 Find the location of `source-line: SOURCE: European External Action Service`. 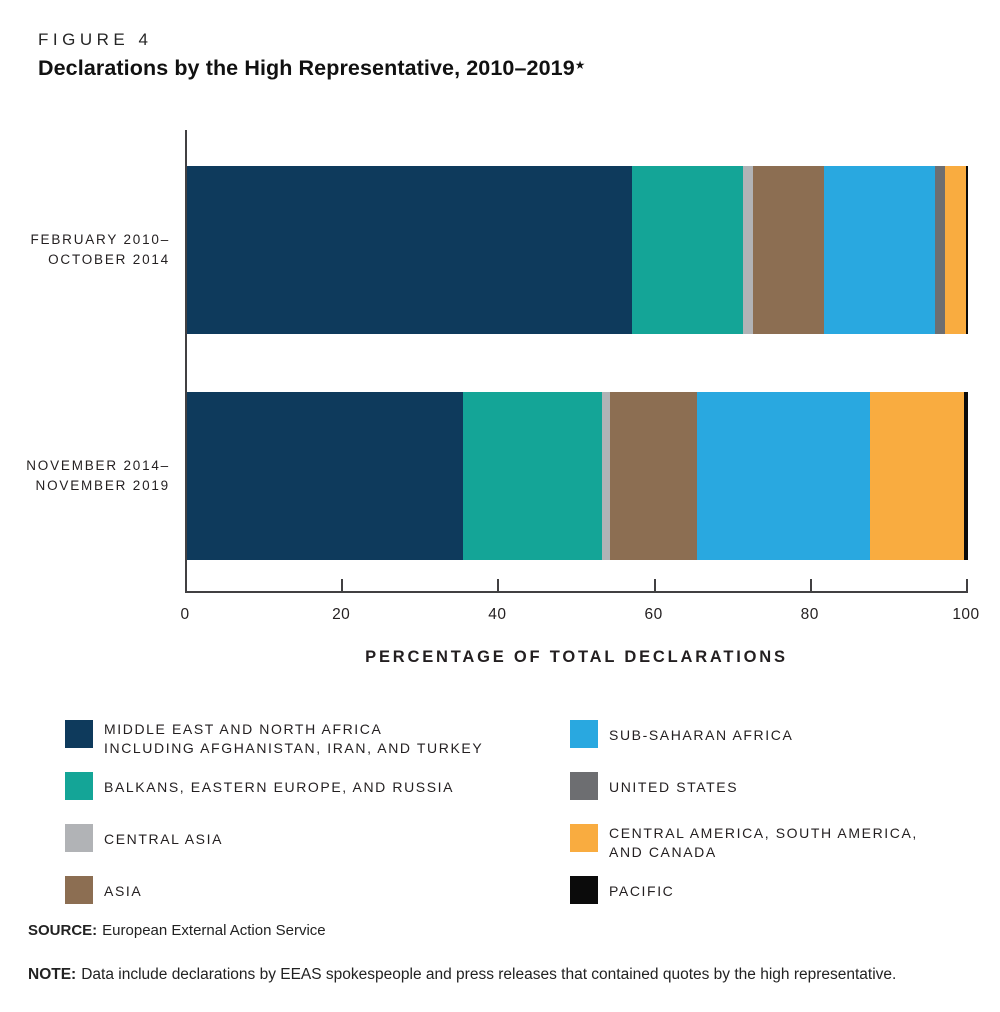

source-line: SOURCE: European External Action Service is located at coordinates (177, 930).